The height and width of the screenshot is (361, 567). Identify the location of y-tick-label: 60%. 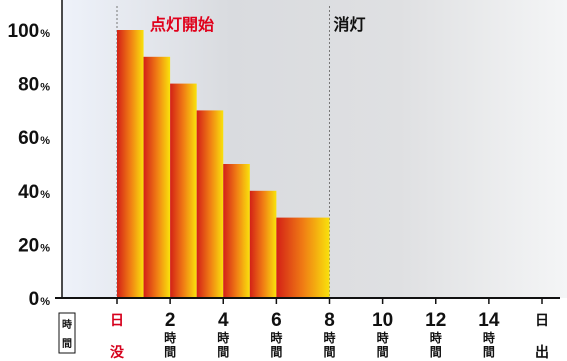
(34, 138).